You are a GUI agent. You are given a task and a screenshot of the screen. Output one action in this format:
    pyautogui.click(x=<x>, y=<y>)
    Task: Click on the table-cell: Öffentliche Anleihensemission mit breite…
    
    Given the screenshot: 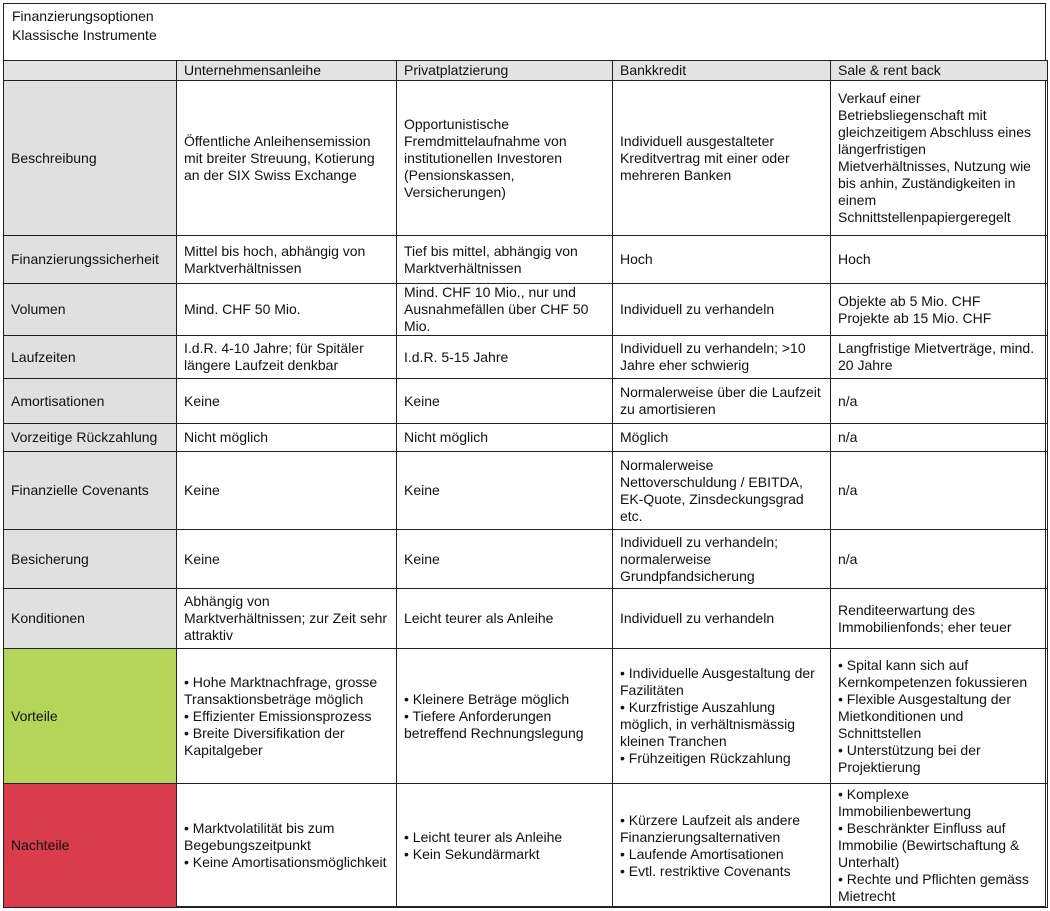 What is the action you would take?
    pyautogui.click(x=286, y=158)
    